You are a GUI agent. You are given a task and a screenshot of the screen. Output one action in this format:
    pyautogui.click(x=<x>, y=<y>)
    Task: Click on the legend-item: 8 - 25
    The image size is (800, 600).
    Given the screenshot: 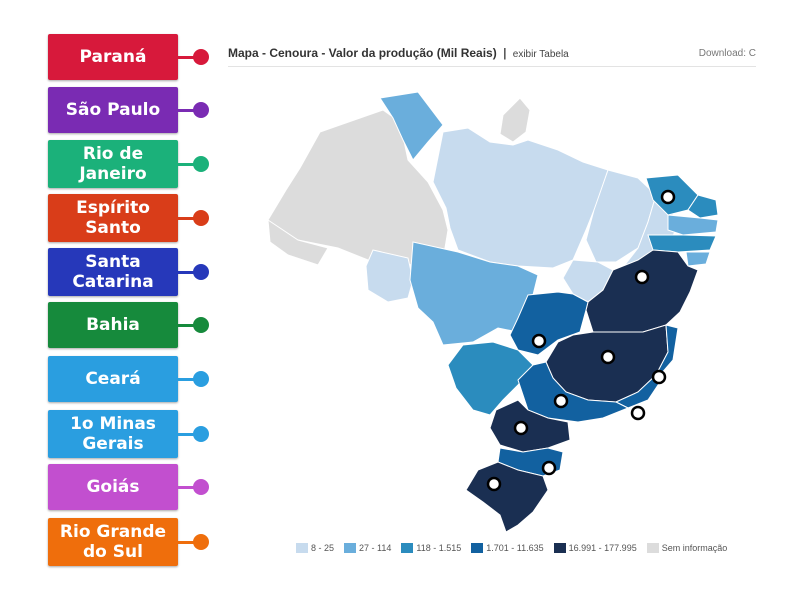 What is the action you would take?
    pyautogui.click(x=315, y=548)
    